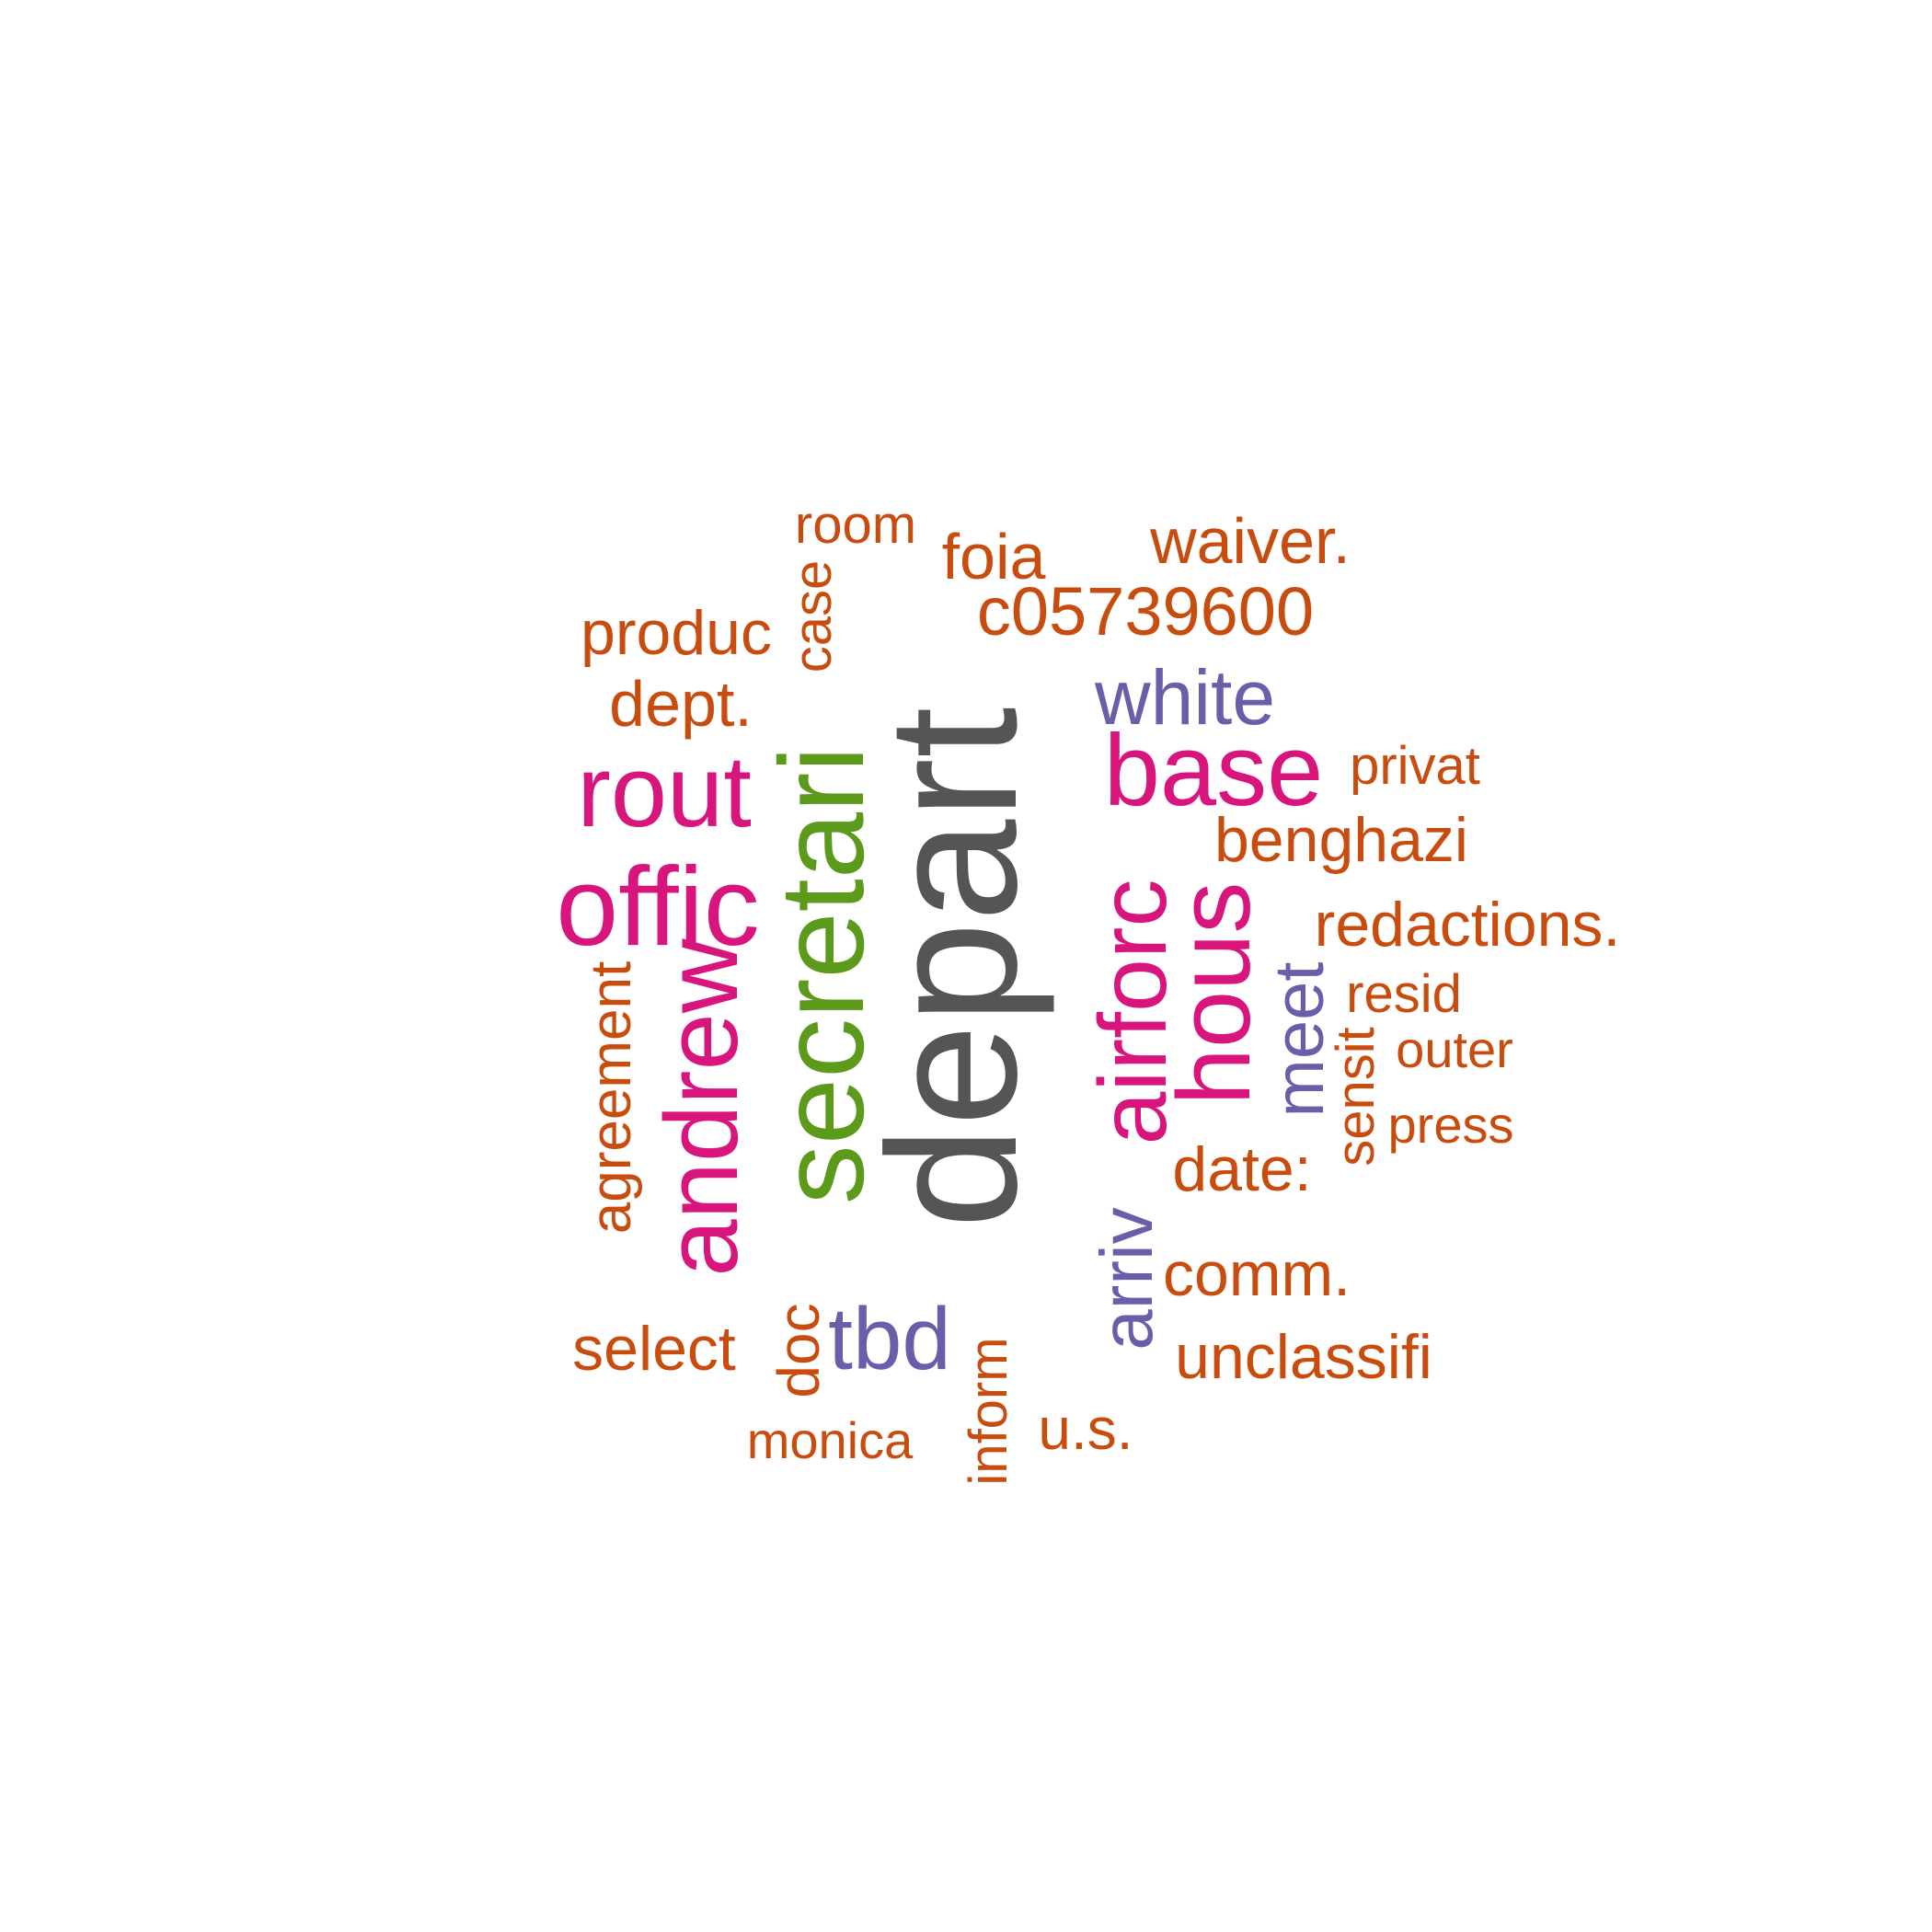 The image size is (1932, 1932). What do you see at coordinates (798, 1350) in the screenshot?
I see `word-doc: doc` at bounding box center [798, 1350].